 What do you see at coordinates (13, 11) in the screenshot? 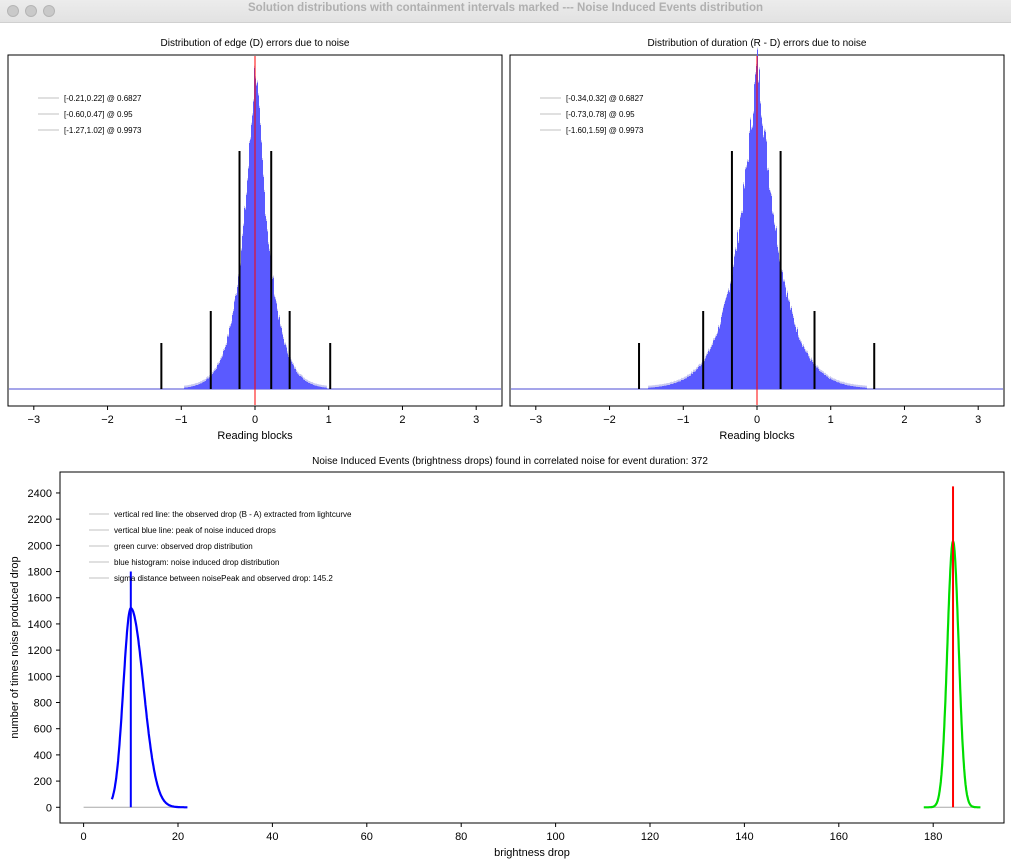
I see `close-window-button` at bounding box center [13, 11].